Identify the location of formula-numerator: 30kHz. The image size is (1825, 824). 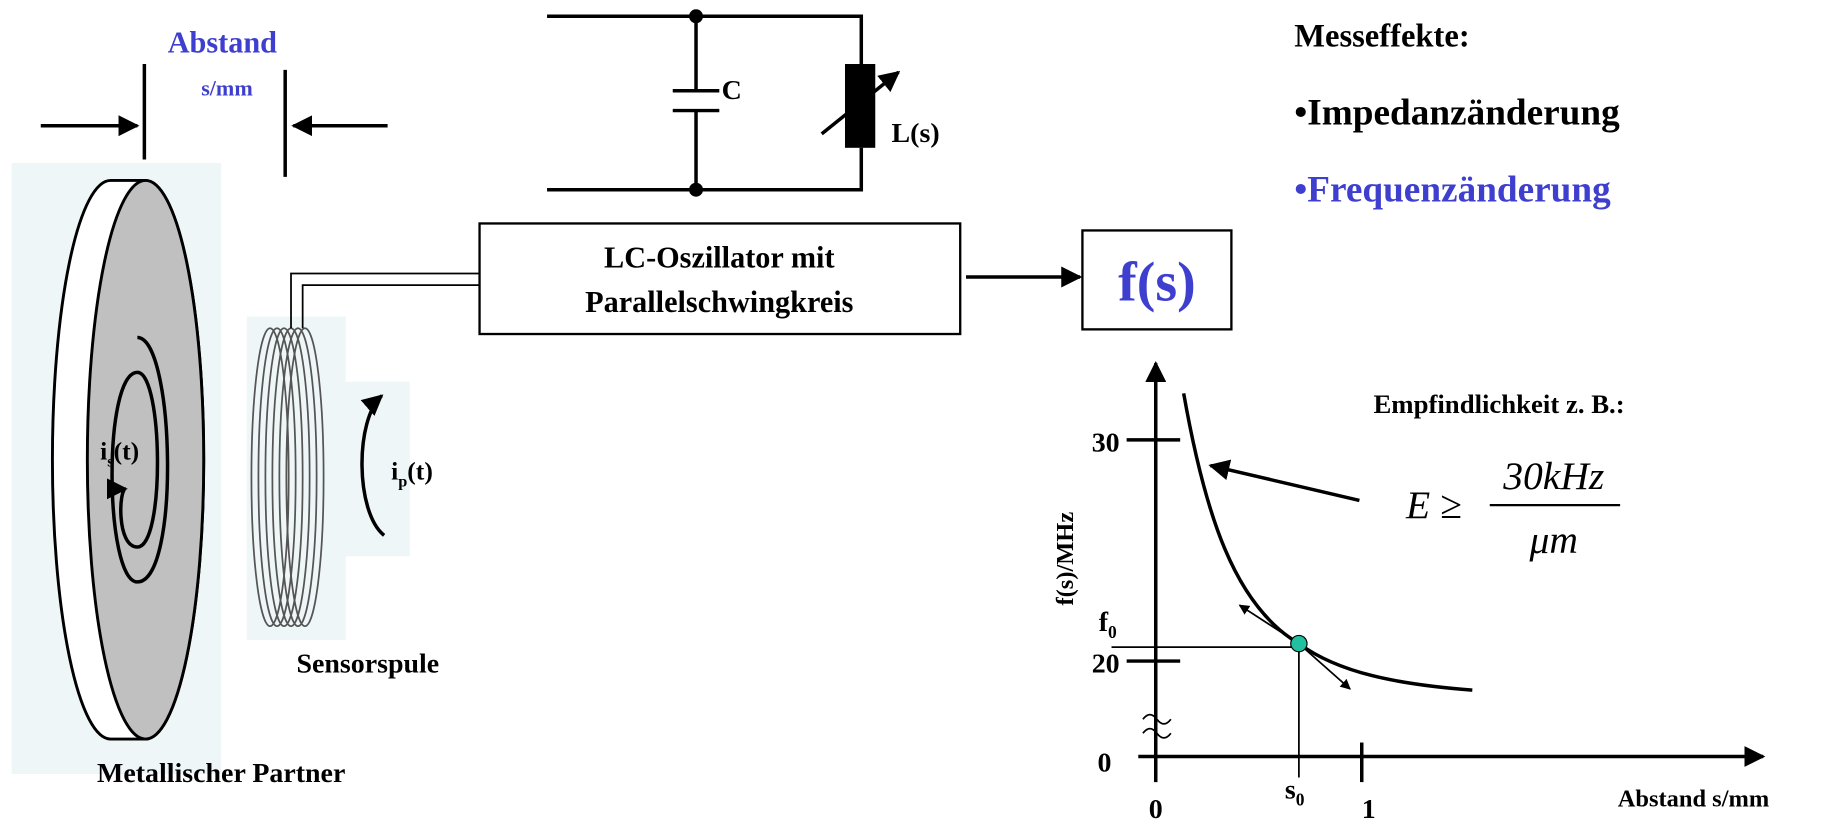
(1553, 476).